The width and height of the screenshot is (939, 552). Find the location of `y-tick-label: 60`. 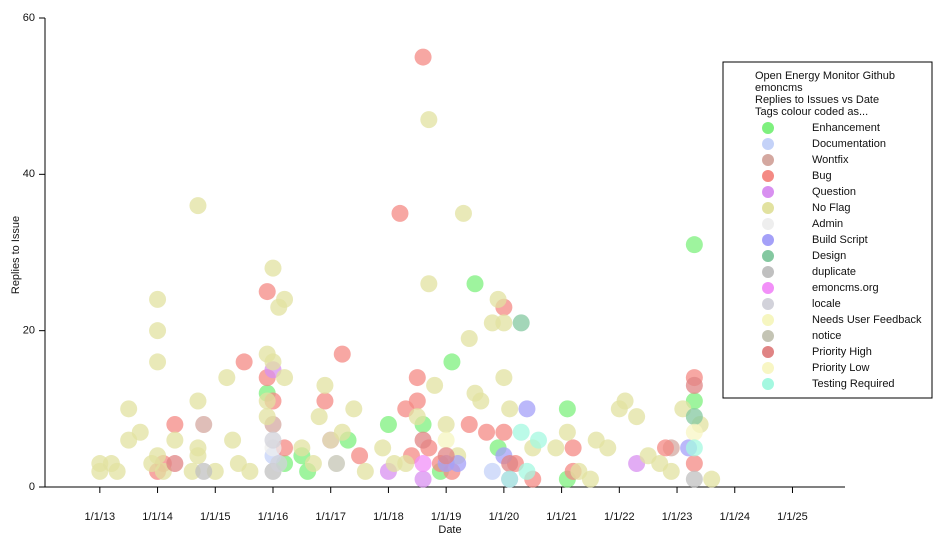

y-tick-label: 60 is located at coordinates (29, 18).